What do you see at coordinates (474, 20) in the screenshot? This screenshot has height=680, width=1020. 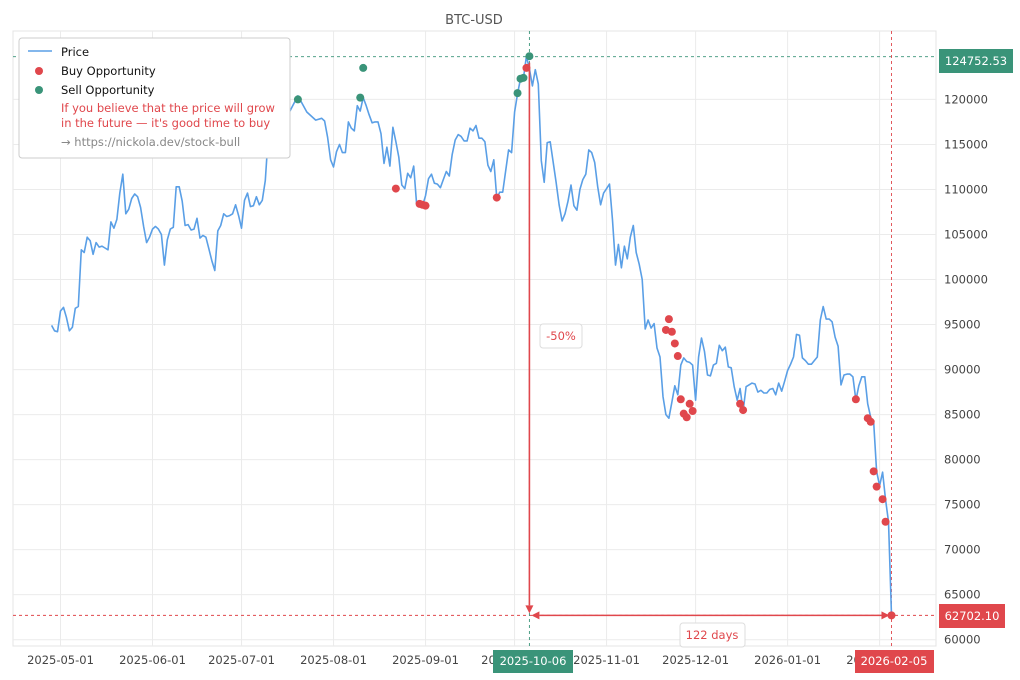 I see `chart-title: BTC-USD` at bounding box center [474, 20].